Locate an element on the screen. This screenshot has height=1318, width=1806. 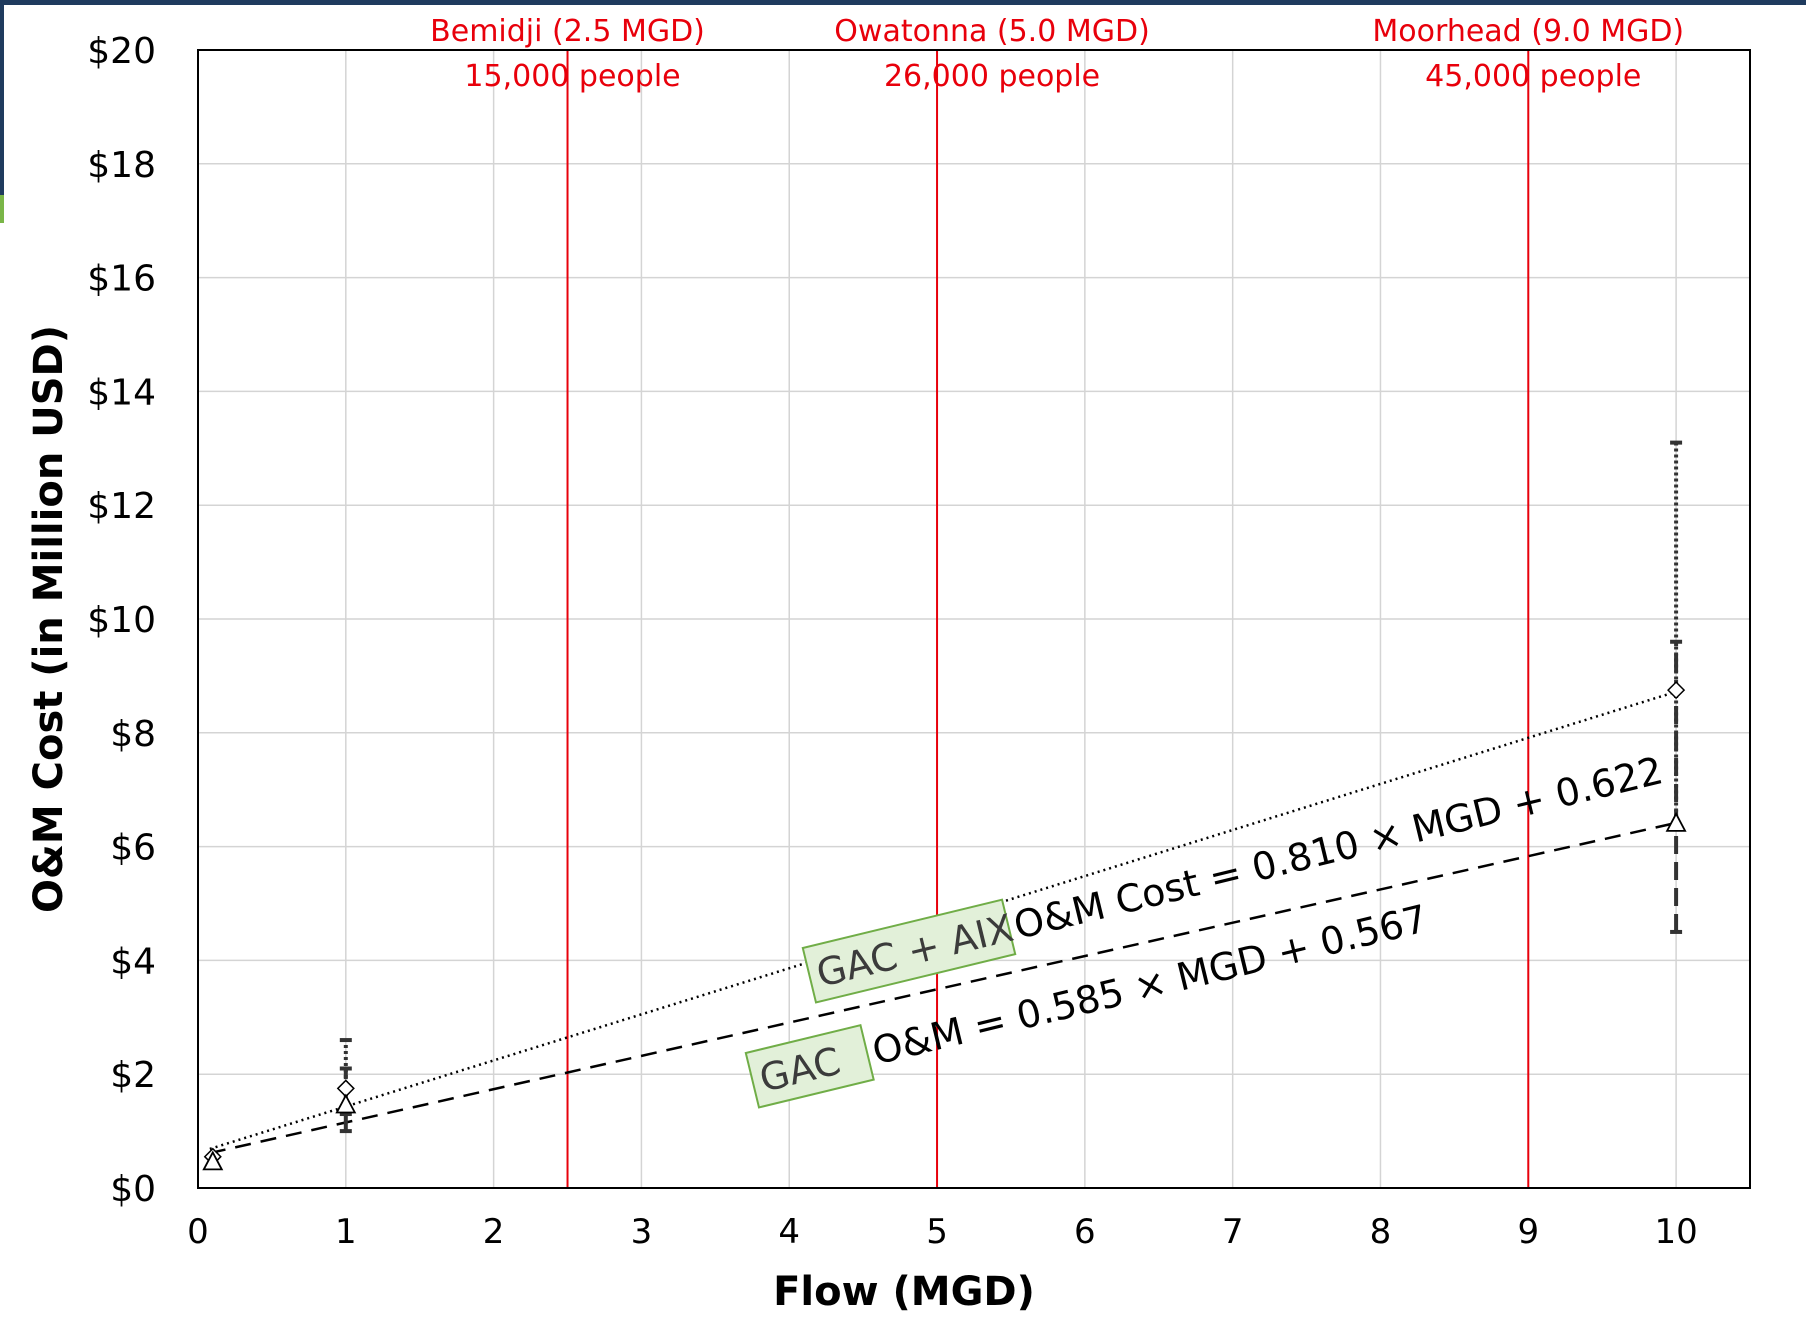
annotation-city: Owatonna (5.0 MGD) is located at coordinates (991, 31).